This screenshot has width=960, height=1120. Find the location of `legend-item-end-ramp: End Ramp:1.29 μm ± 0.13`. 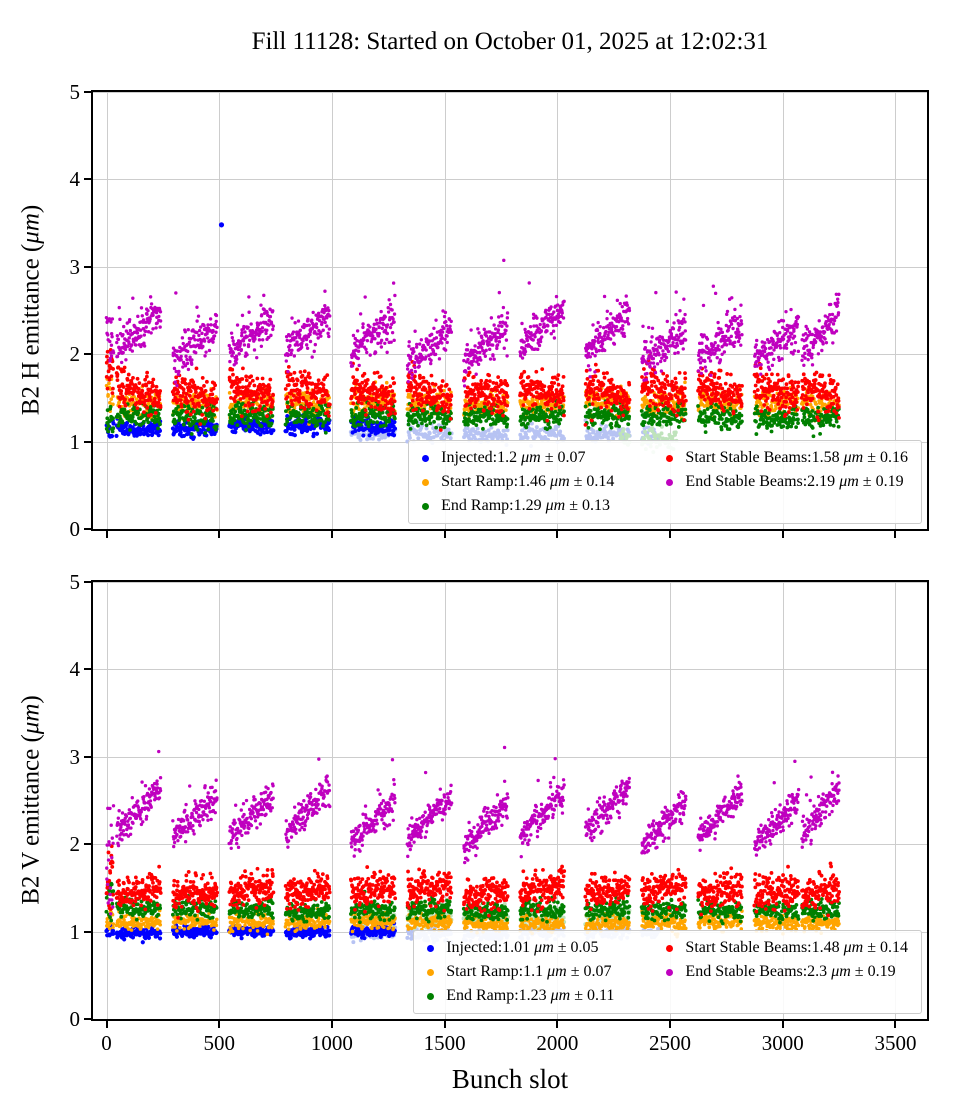

legend-item-end-ramp: End Ramp:1.29 μm ± 0.13 is located at coordinates (518, 506).